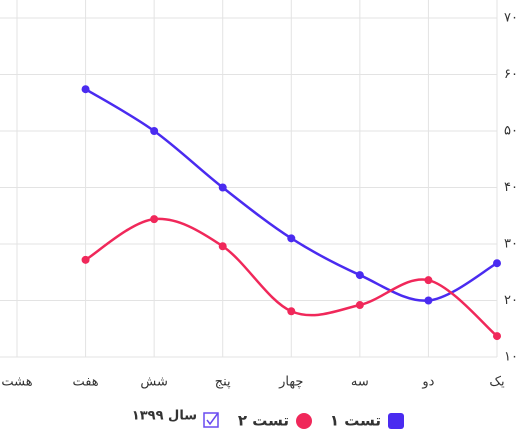  I want to click on y-tick-label: ۶۰, so click(511, 74).